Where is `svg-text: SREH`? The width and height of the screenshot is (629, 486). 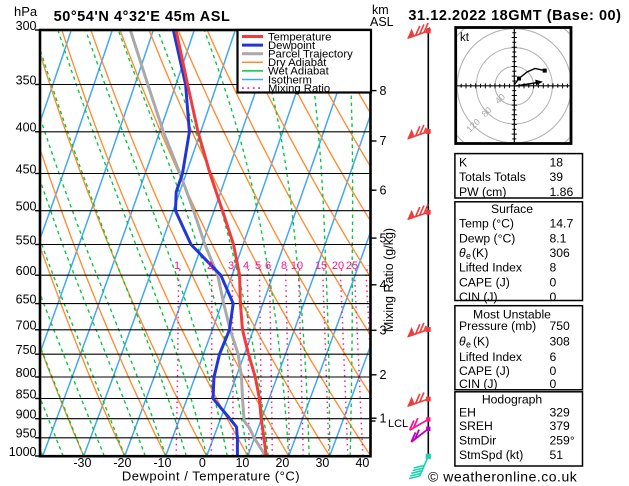
svg-text: SREH is located at coordinates (476, 426).